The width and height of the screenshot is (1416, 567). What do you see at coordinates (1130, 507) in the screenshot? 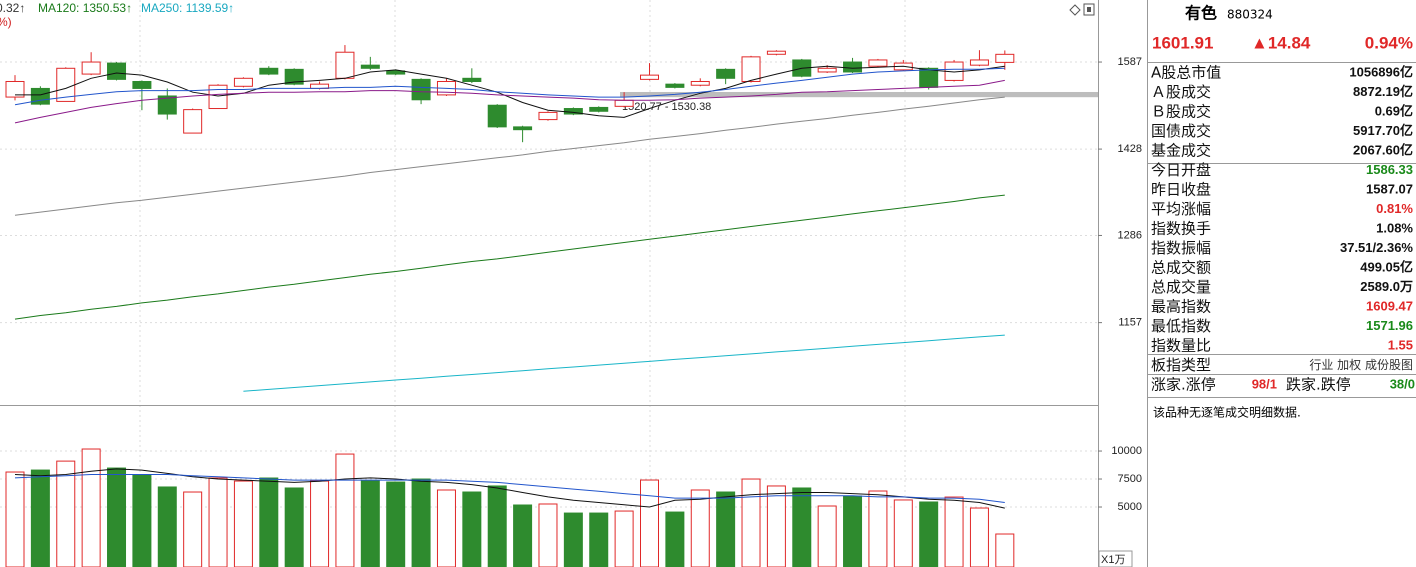
I see `y-tick-label: 5000` at bounding box center [1130, 507].